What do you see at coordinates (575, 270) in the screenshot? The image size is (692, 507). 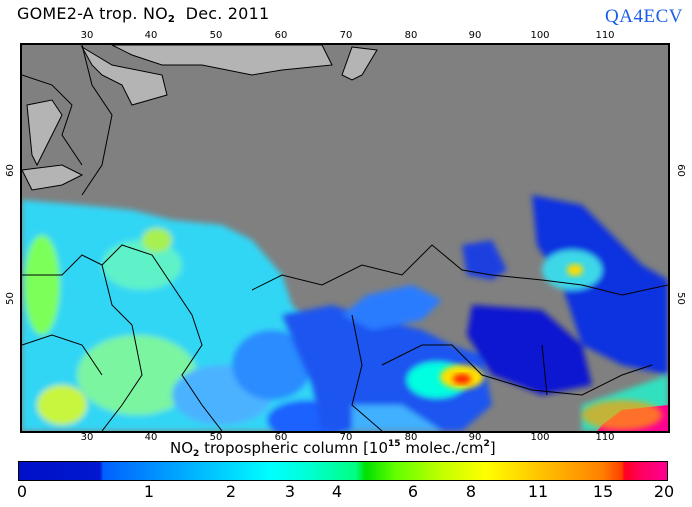 I see `hotspot-krasnoyarsk` at bounding box center [575, 270].